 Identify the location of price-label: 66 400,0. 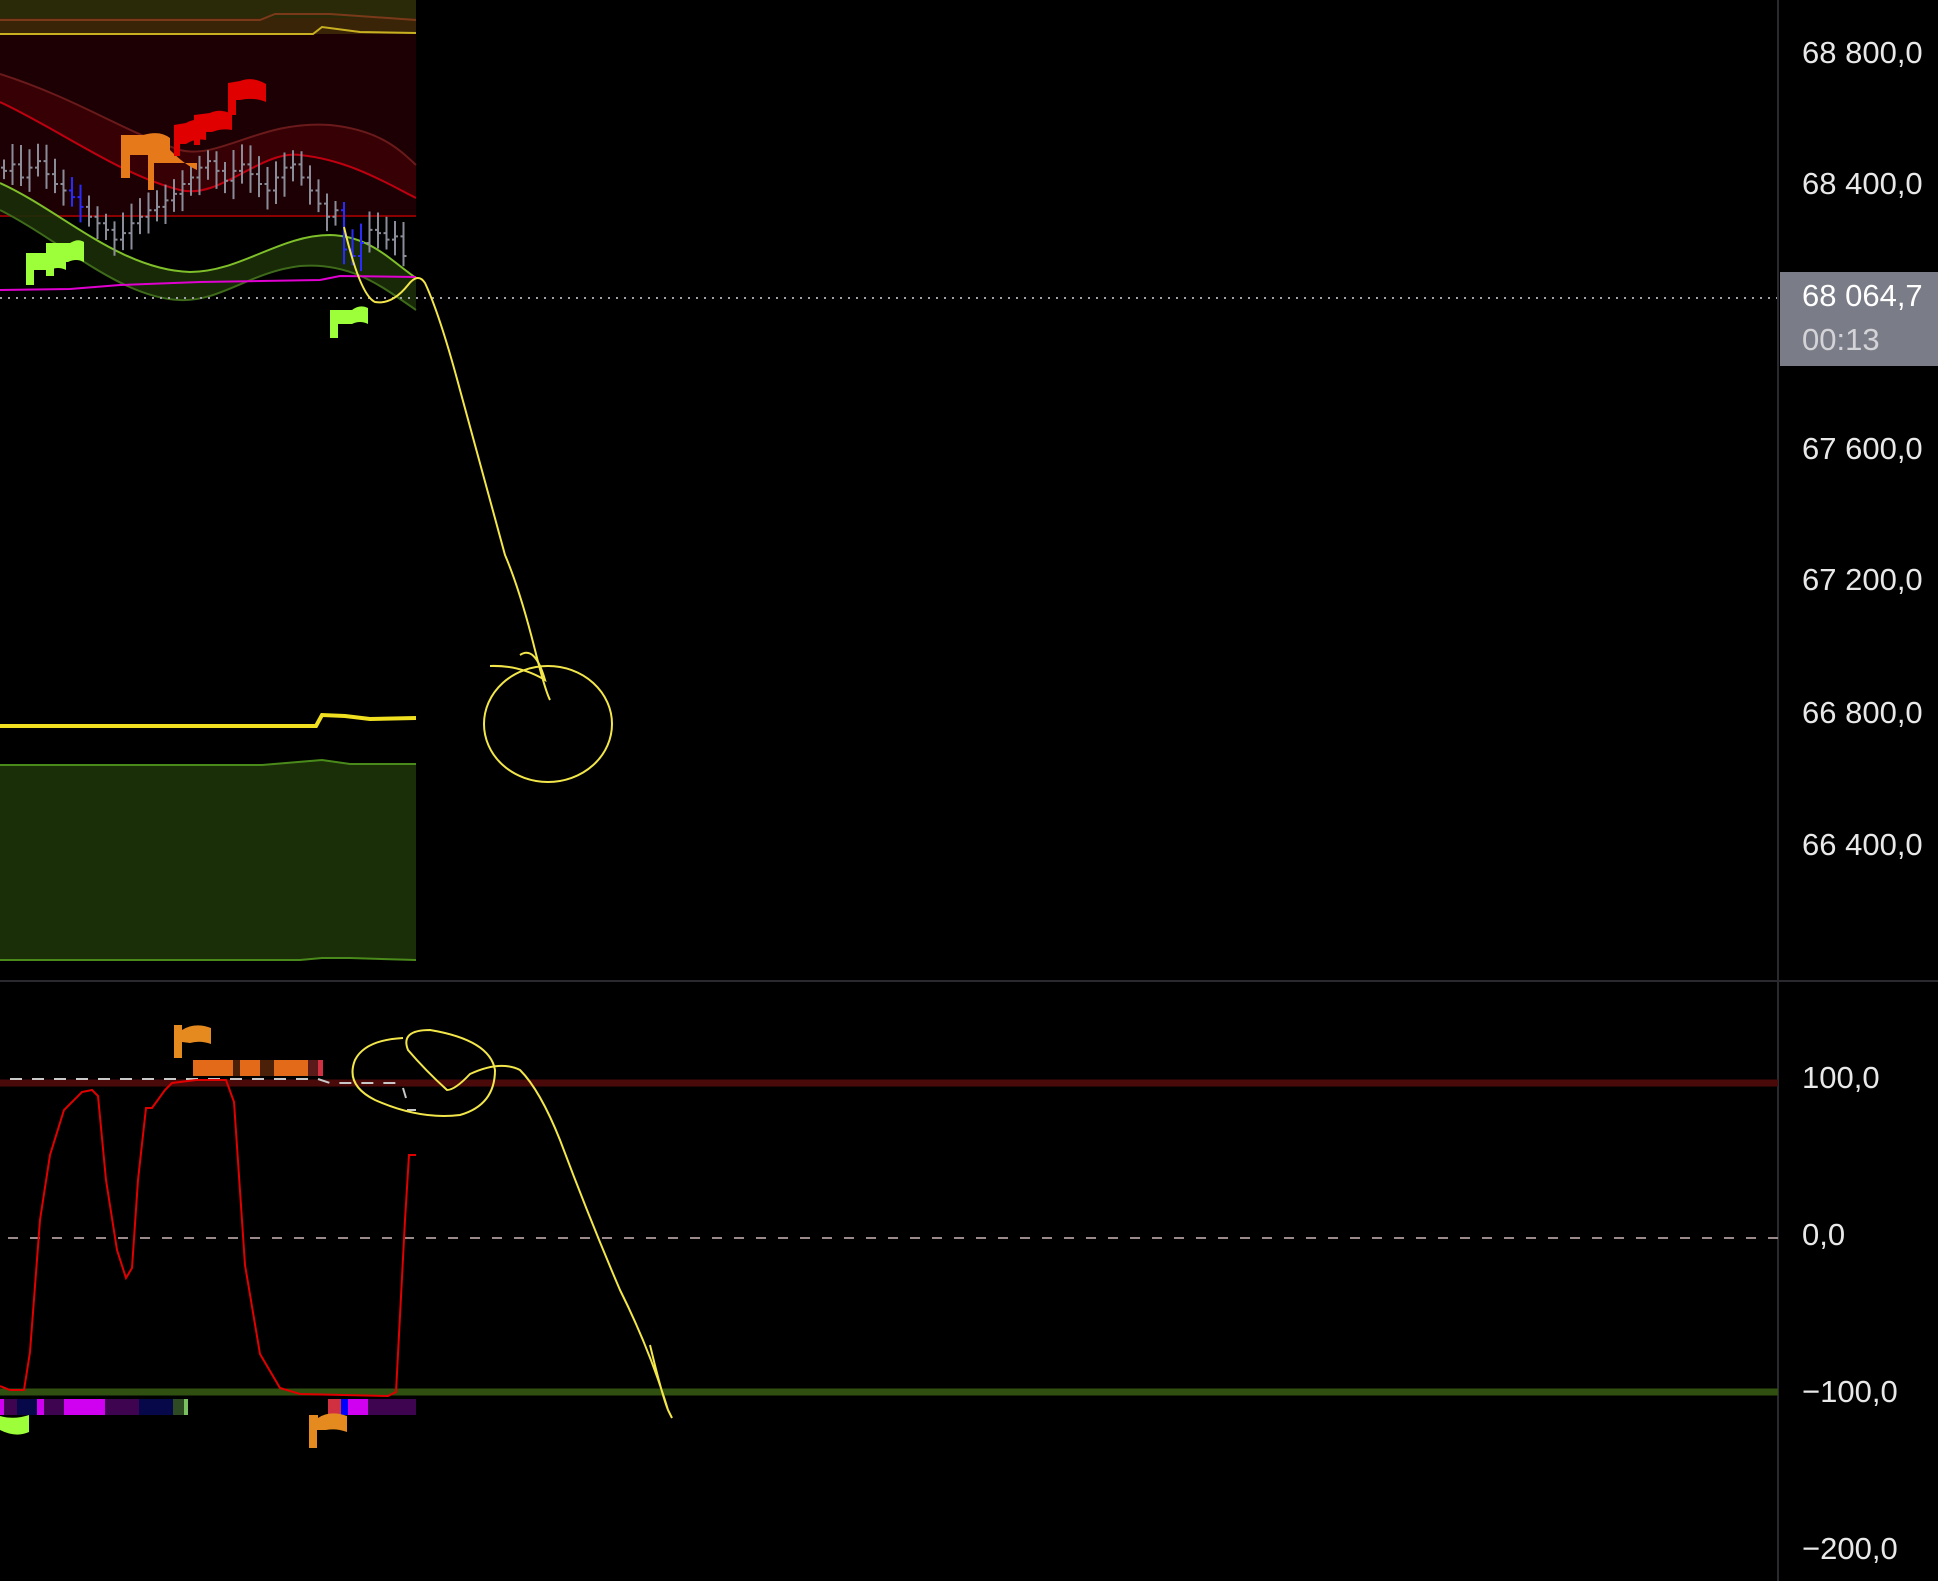
(1862, 844).